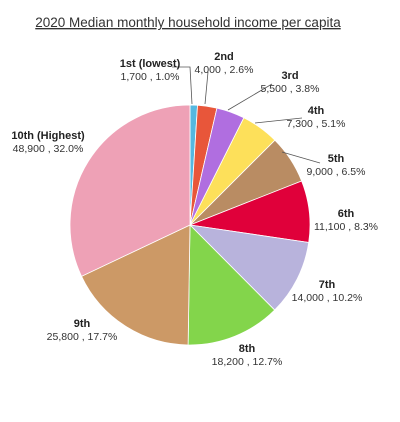 The width and height of the screenshot is (400, 422). What do you see at coordinates (82, 337) in the screenshot?
I see `slice-label-value-9: 25,800 , 17.7%` at bounding box center [82, 337].